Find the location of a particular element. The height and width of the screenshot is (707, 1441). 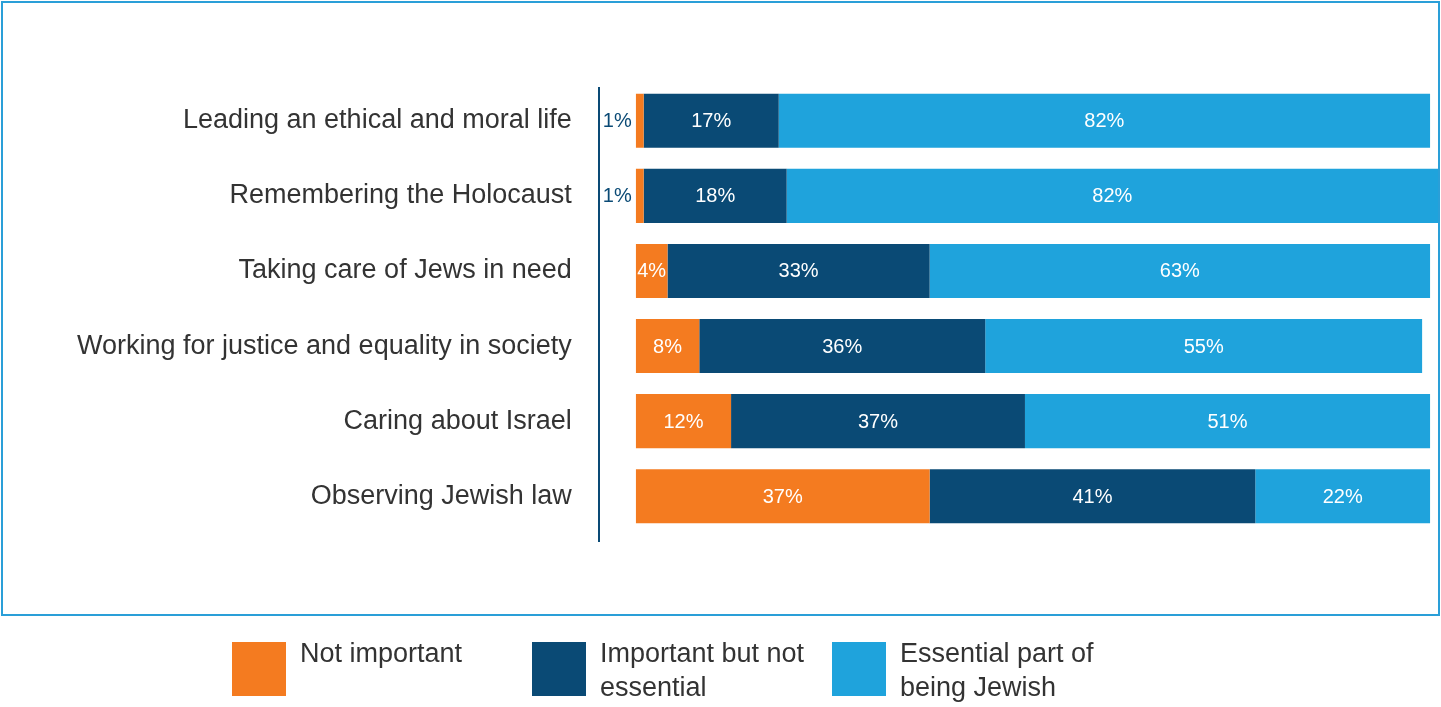

data-label: 55% is located at coordinates (1203, 345).